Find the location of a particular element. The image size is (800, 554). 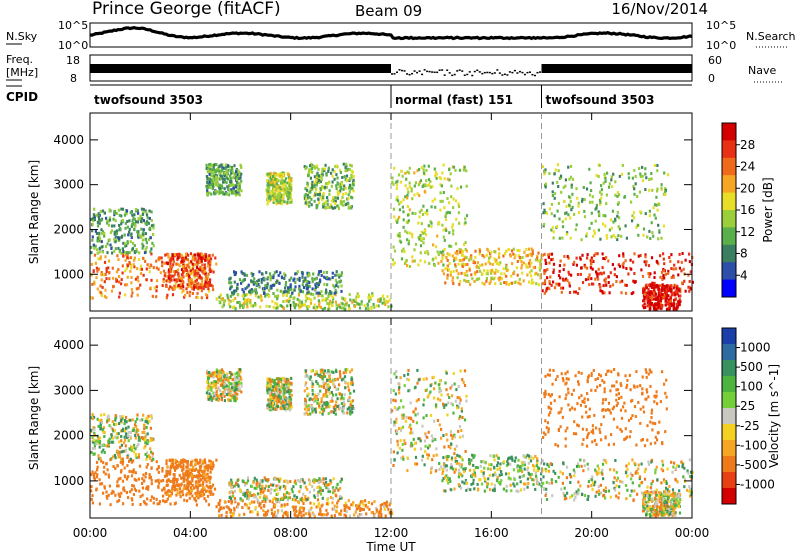

beam-label: Beam 09 is located at coordinates (388, 11).